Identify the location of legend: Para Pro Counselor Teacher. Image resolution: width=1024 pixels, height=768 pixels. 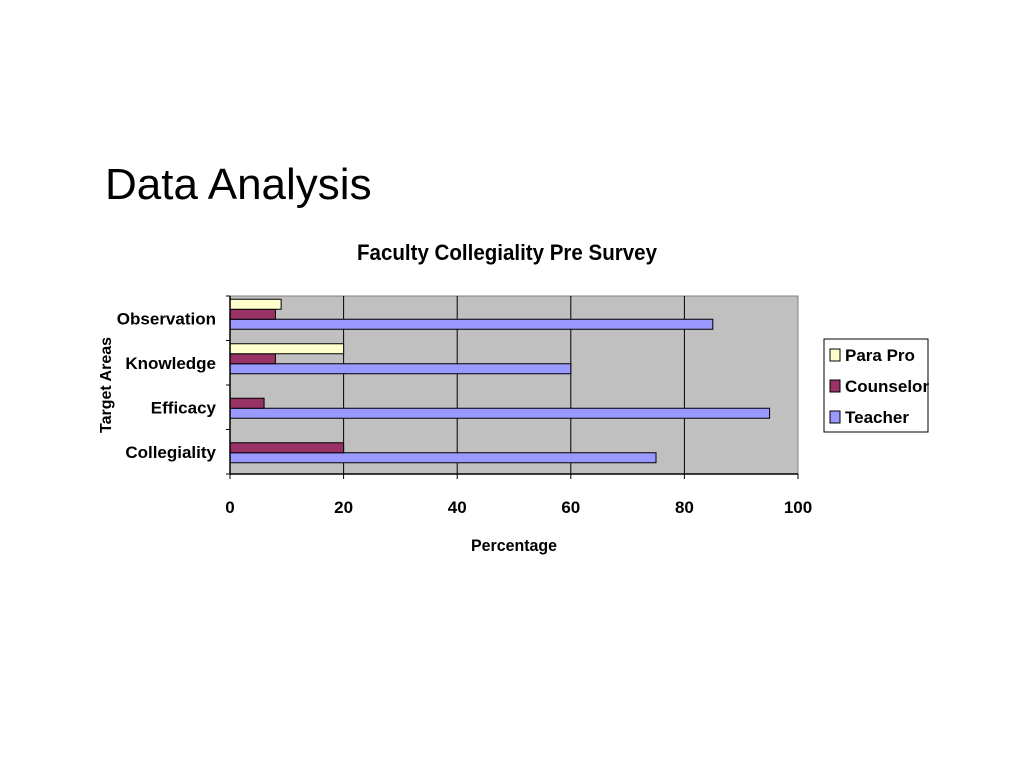
(876, 385).